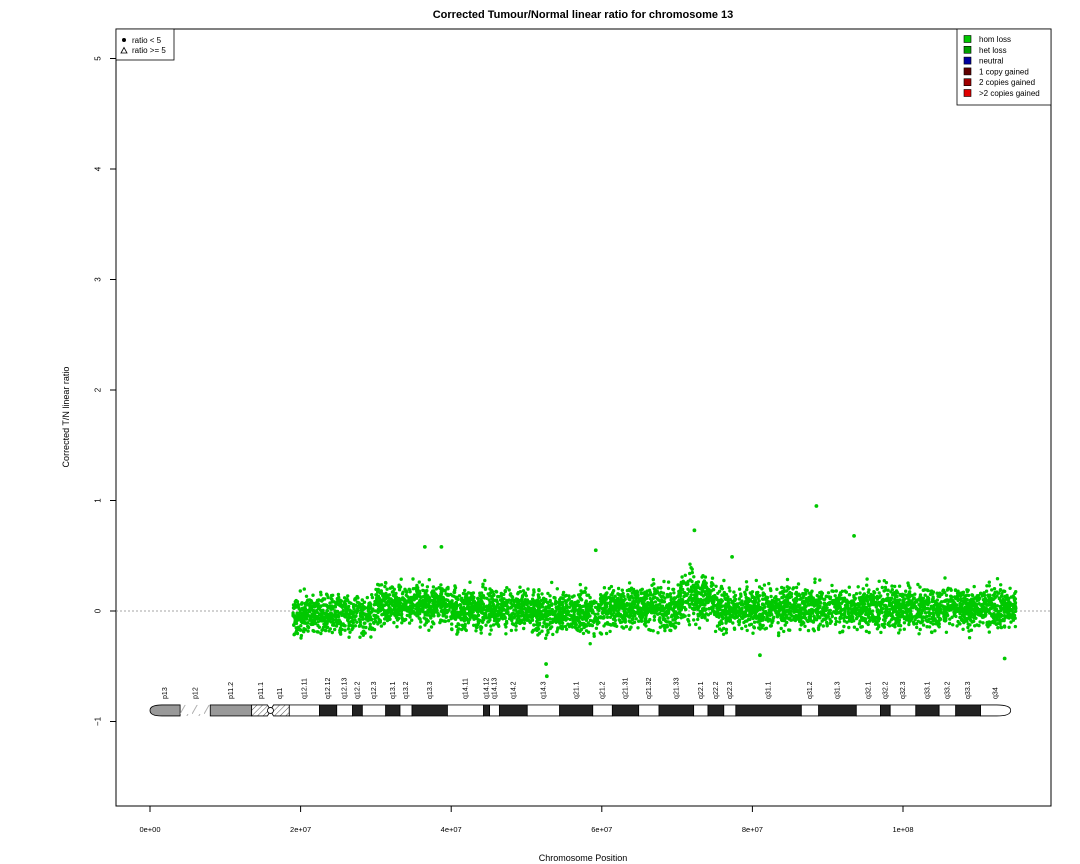  I want to click on y-tick-label: 2, so click(97, 389).